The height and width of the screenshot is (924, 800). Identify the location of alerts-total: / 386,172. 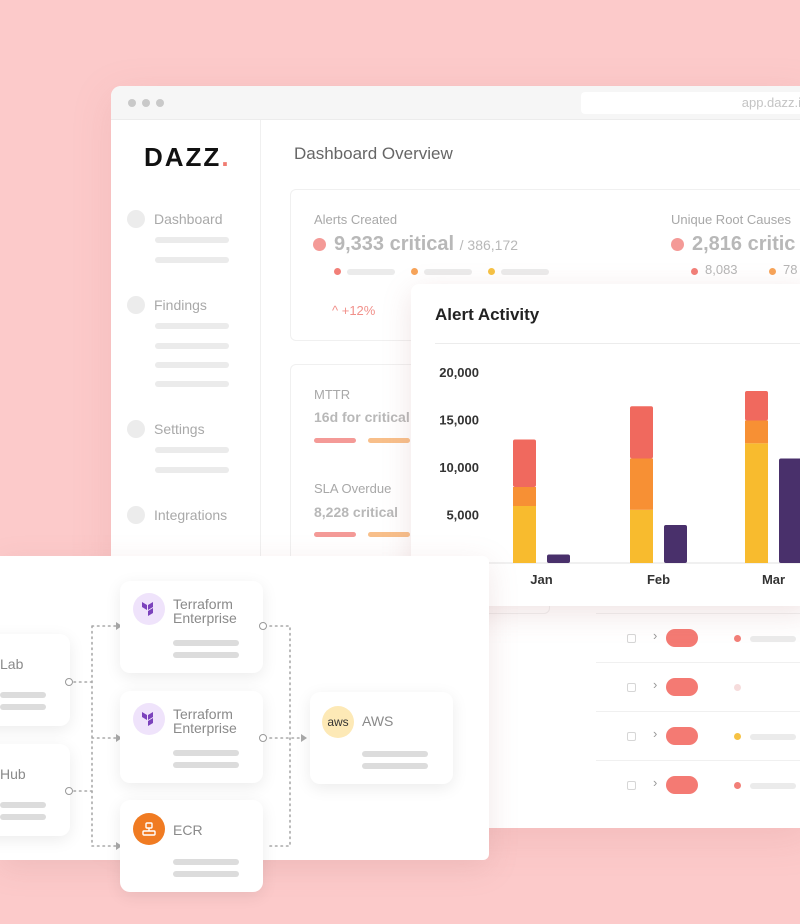
(489, 245).